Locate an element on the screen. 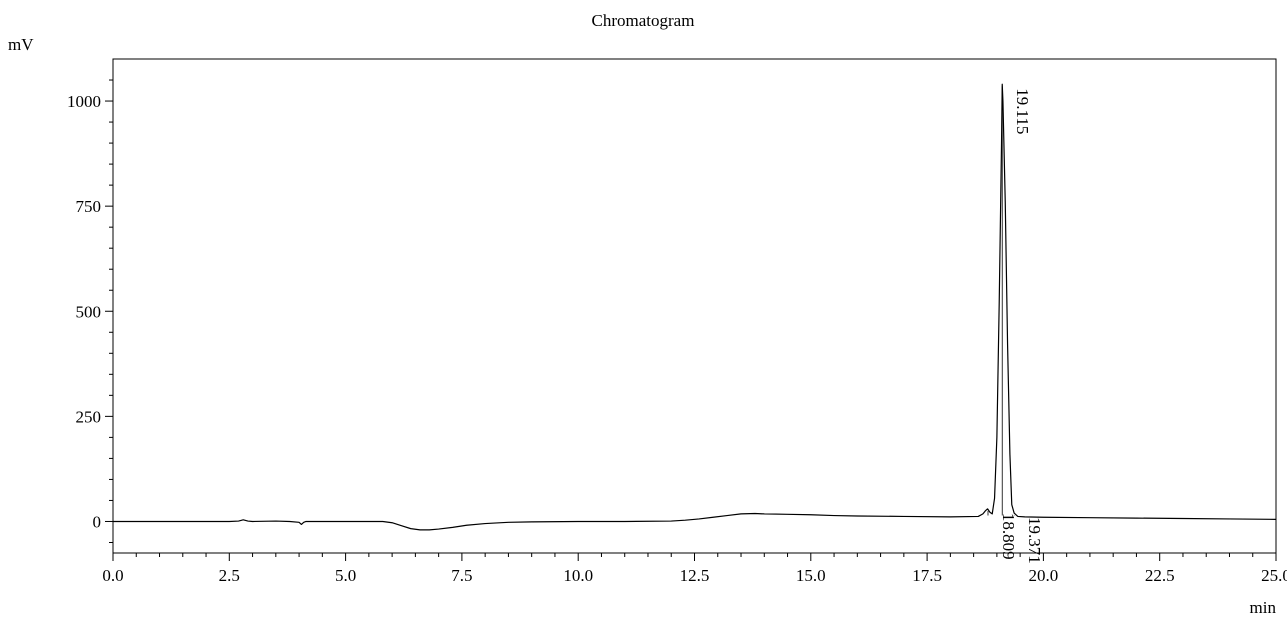 This screenshot has height=619, width=1287. y-tick-label: 0 is located at coordinates (97, 521).